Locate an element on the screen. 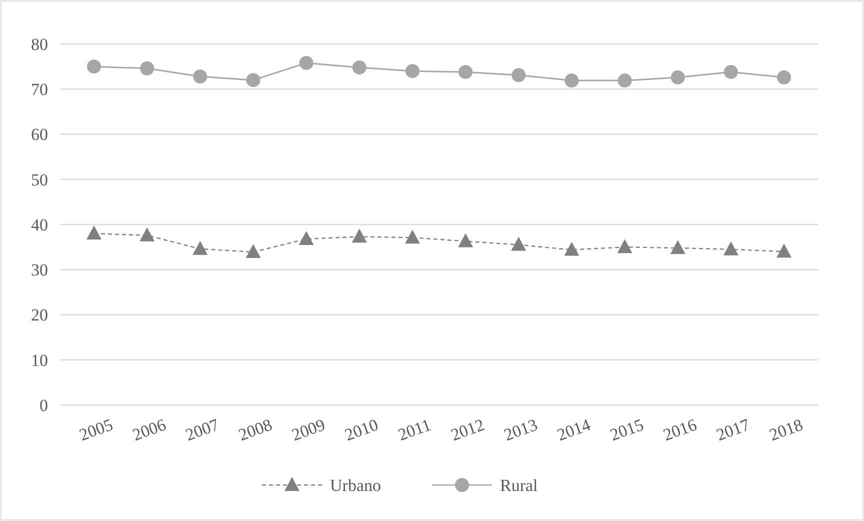  y-tick-label: 10 is located at coordinates (39, 360).